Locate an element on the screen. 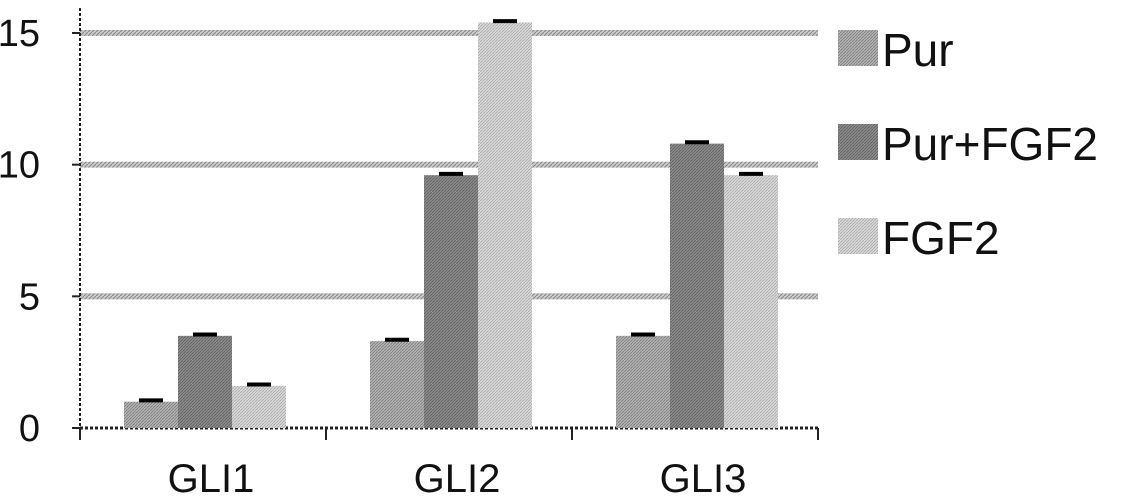 This screenshot has height=502, width=1138. category-label: GLI1 is located at coordinates (211, 479).